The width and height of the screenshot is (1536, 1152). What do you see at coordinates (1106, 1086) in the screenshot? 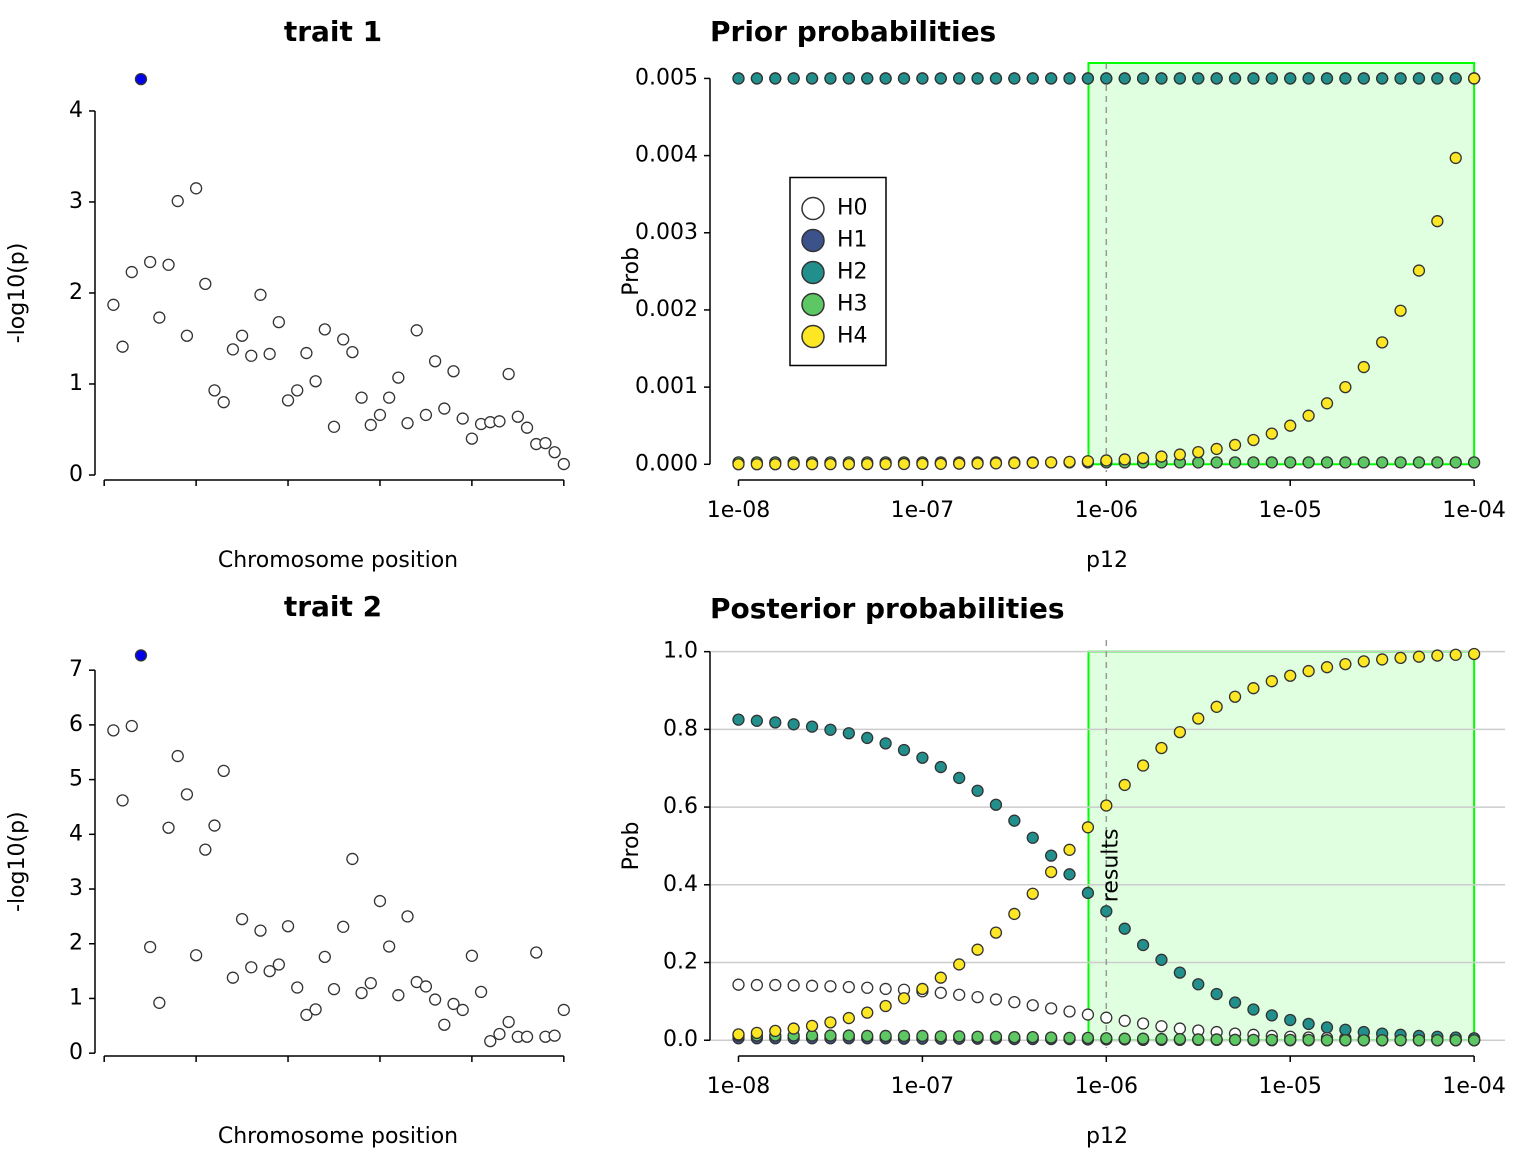
I see `x-tick-label: 1e-06` at bounding box center [1106, 1086].